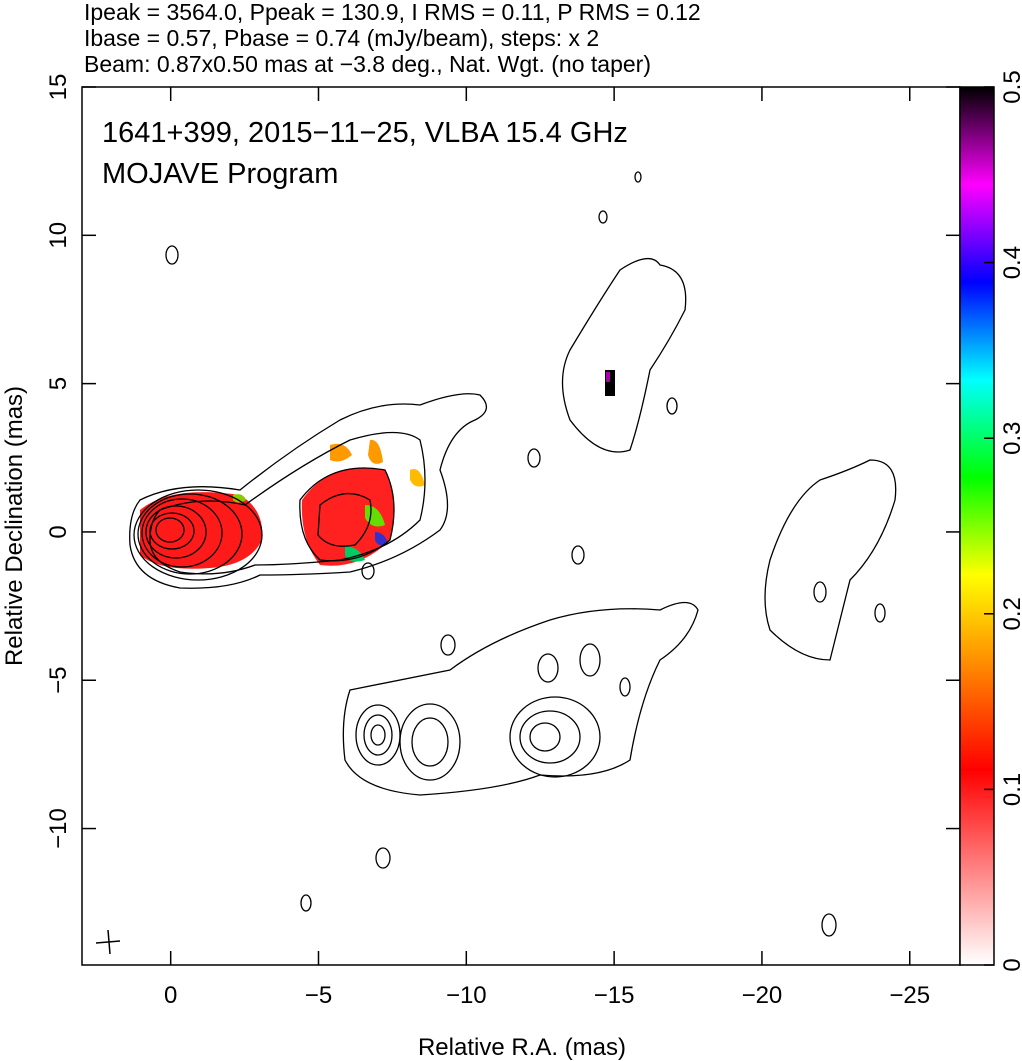 This screenshot has height=1061, width=1022. What do you see at coordinates (108, 942) in the screenshot?
I see `beam-marker` at bounding box center [108, 942].